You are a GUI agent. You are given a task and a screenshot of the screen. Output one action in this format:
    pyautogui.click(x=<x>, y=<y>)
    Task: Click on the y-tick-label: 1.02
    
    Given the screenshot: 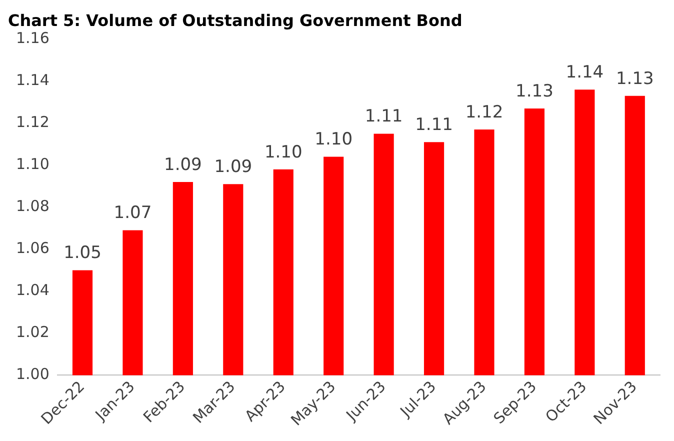 What is the action you would take?
    pyautogui.click(x=33, y=332)
    